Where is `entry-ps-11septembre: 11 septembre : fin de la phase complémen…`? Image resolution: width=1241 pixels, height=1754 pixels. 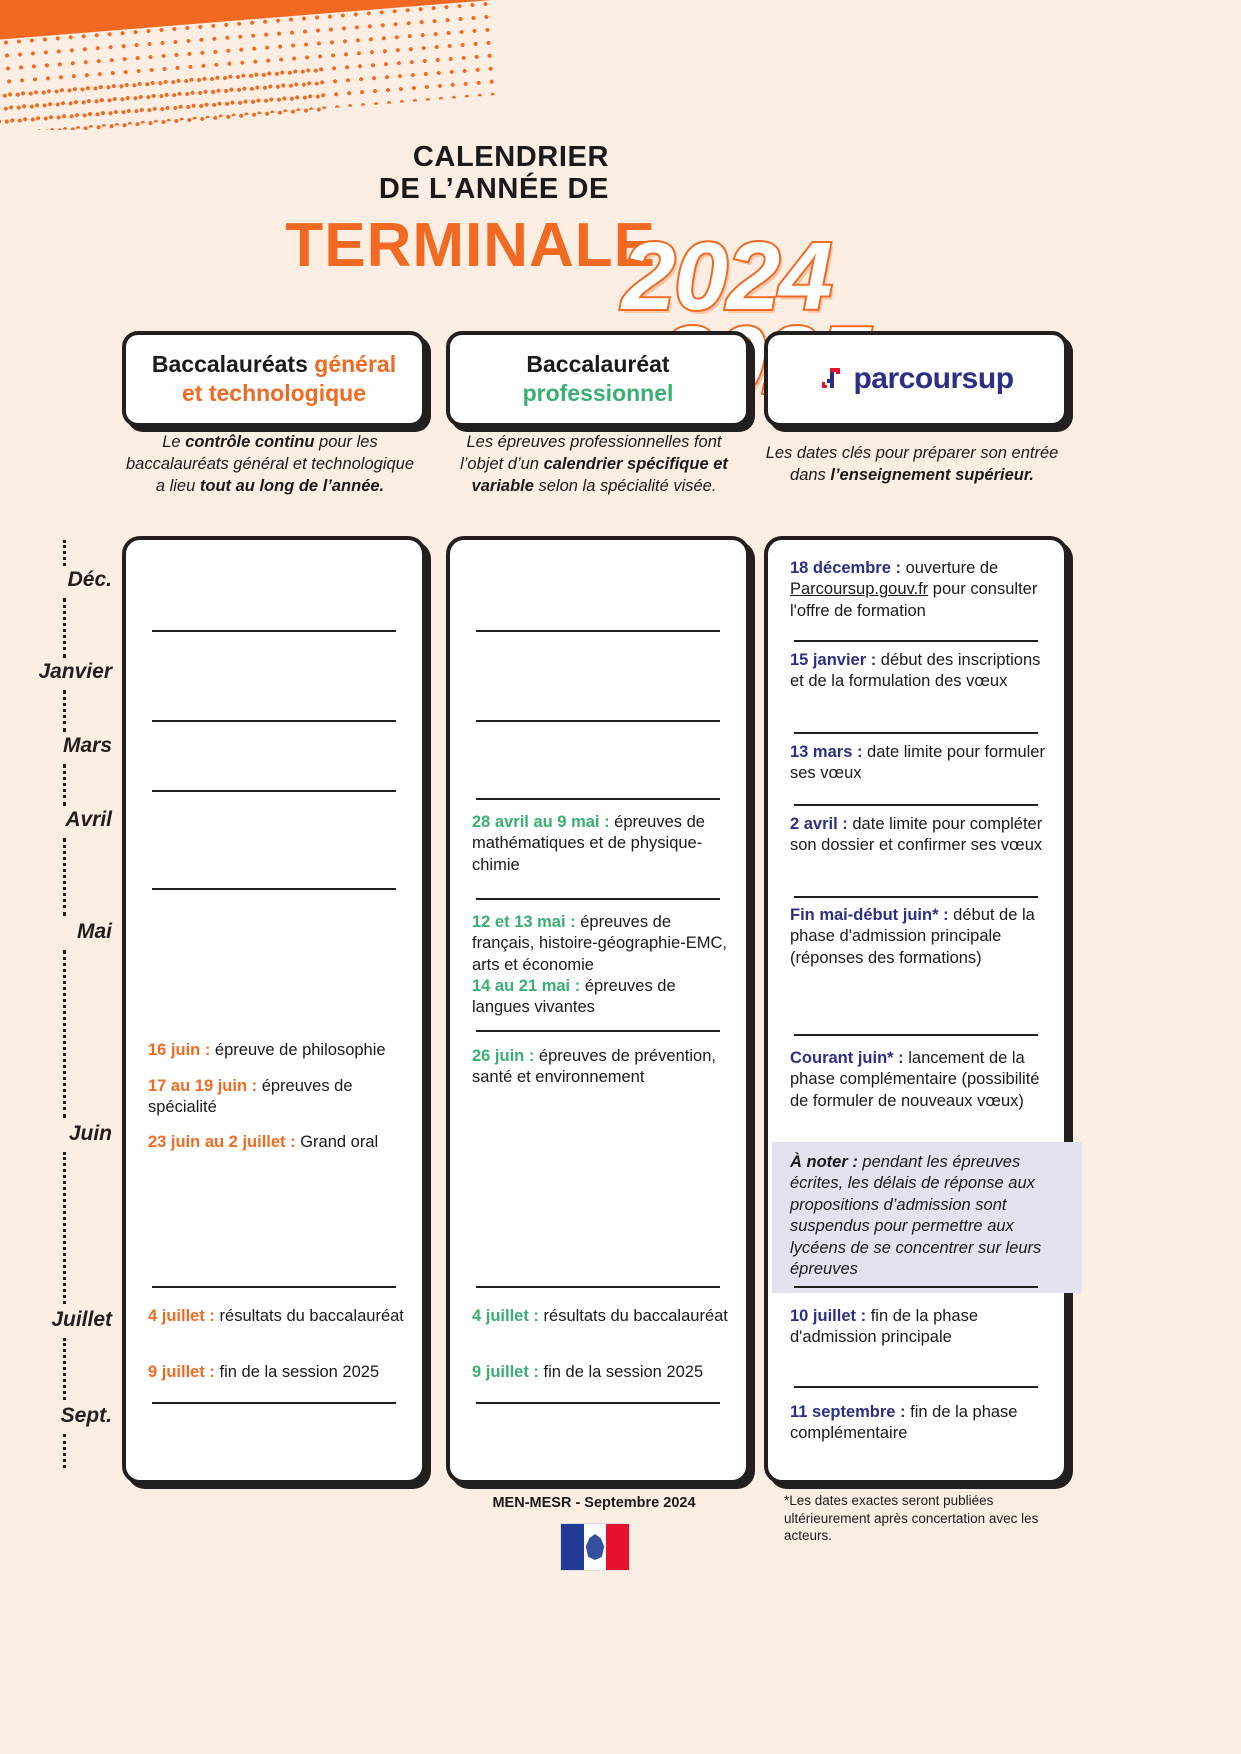
entry-ps-11septembre: 11 septembre : fin de la phase complémen… is located at coordinates (923, 1423).